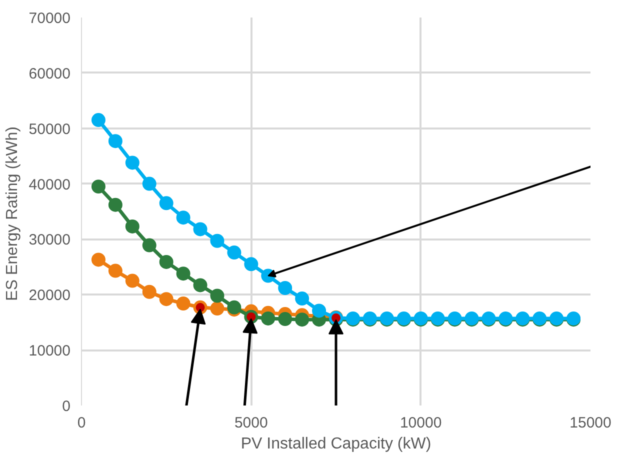 This screenshot has width=628, height=455. Describe the element at coordinates (336, 444) in the screenshot. I see `x-axis-title: PV Installed Capacity (kW)` at that location.